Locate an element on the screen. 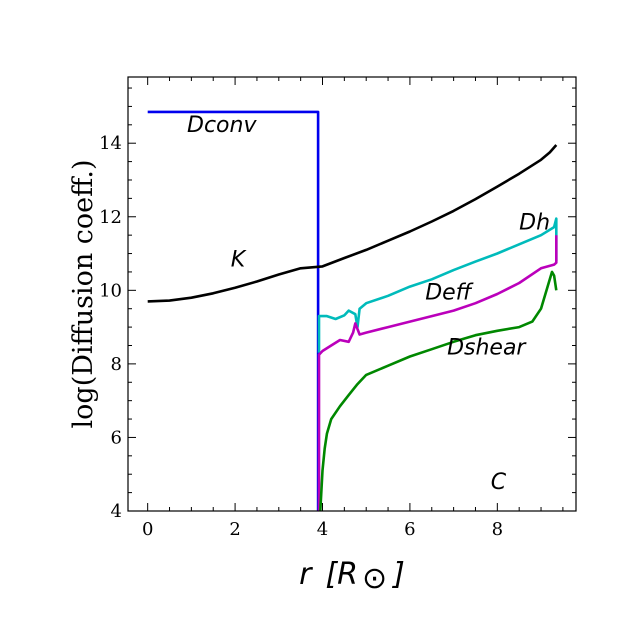  annotation-dshear: Dshear is located at coordinates (487, 348).